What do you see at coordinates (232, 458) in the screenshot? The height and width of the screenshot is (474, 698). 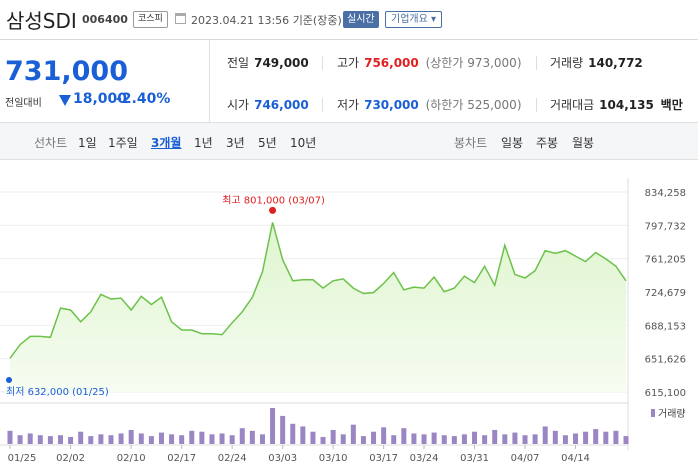 I see `x-tick-label: 02/24` at bounding box center [232, 458].